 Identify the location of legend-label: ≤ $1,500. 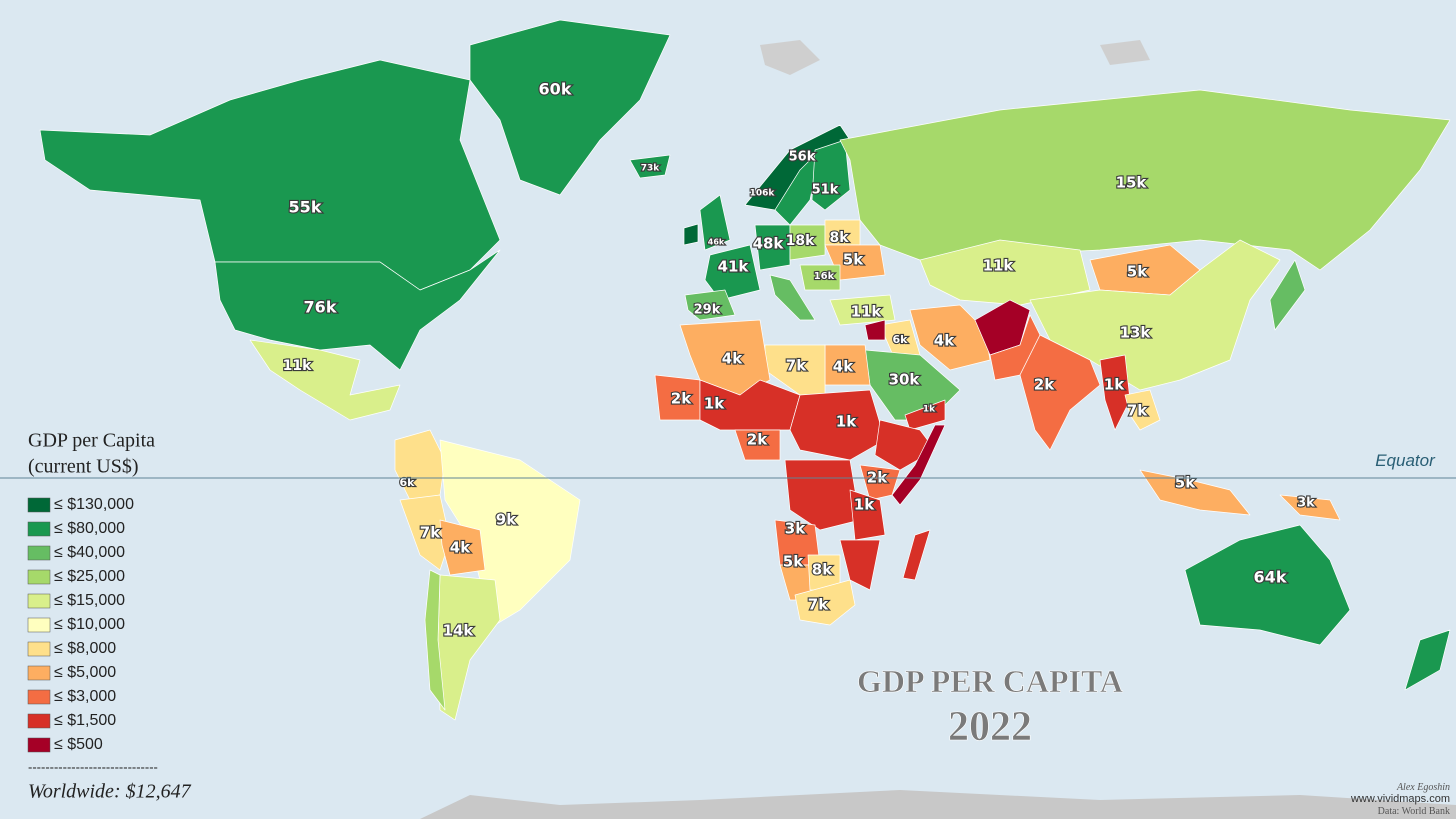
(85, 720).